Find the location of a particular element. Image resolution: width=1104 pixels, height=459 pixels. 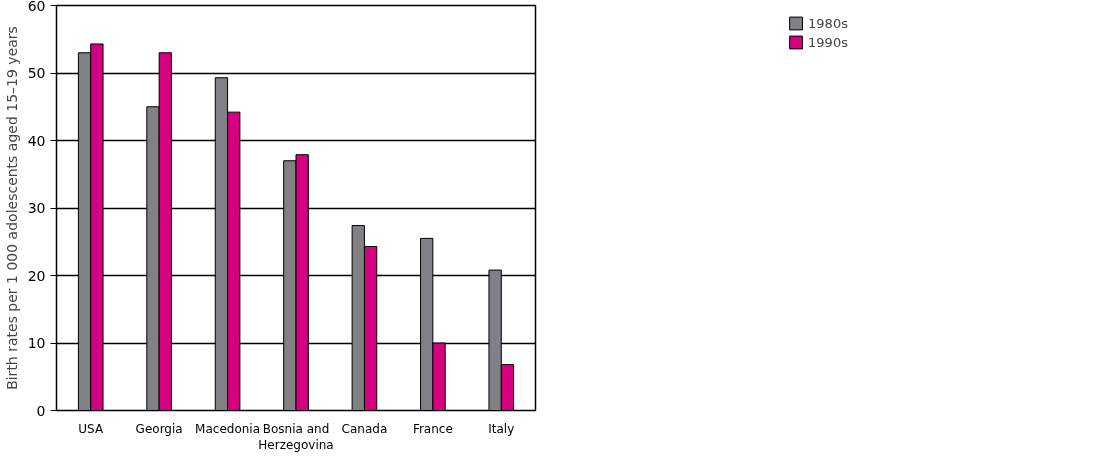

y-tick-label: 50 is located at coordinates (36, 73).